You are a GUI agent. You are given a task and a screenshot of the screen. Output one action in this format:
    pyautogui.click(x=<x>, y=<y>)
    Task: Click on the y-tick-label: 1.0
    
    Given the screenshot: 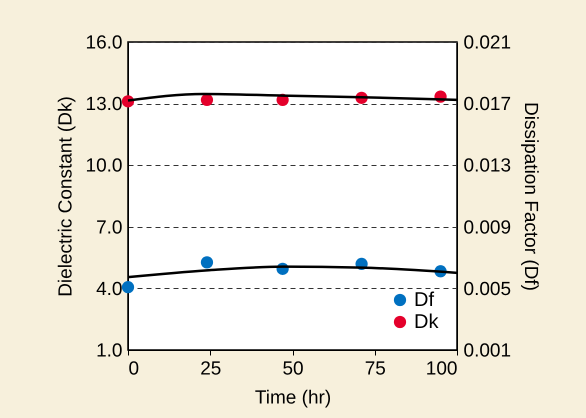 What is the action you would take?
    pyautogui.click(x=109, y=351)
    